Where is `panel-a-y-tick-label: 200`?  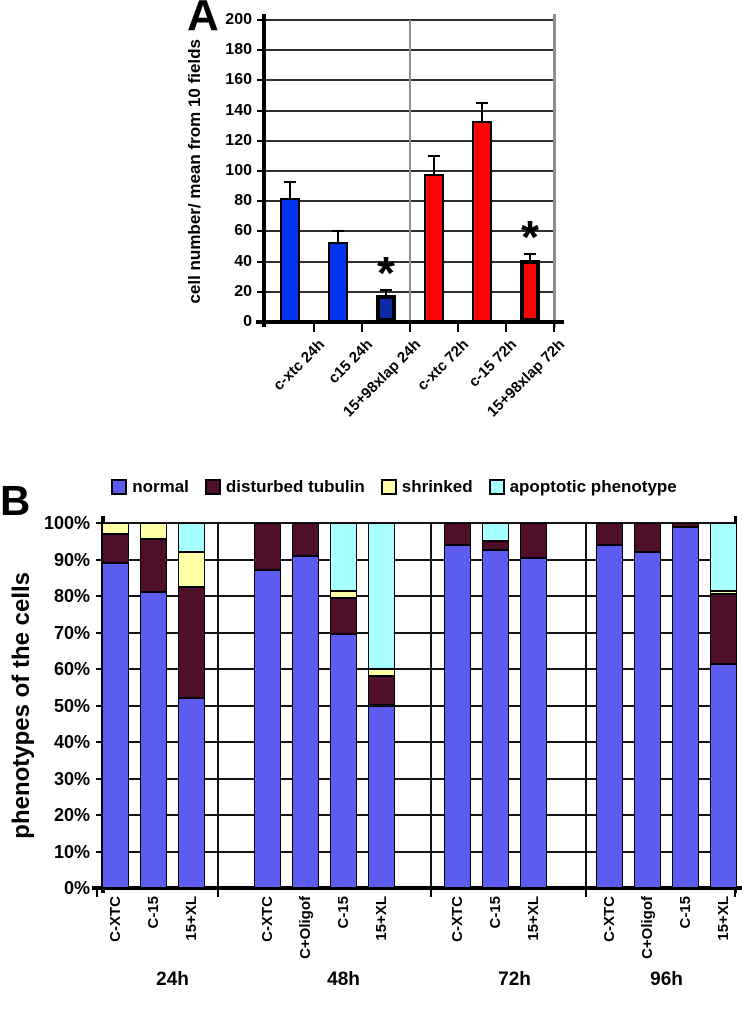 panel-a-y-tick-label: 200 is located at coordinates (238, 19).